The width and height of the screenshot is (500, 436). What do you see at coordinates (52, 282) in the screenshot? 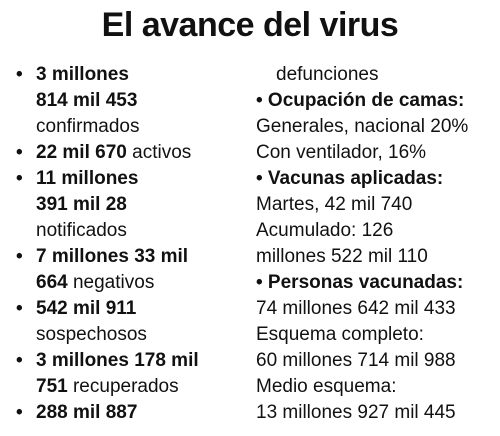
I see `negativos-value-2: 664` at bounding box center [52, 282].